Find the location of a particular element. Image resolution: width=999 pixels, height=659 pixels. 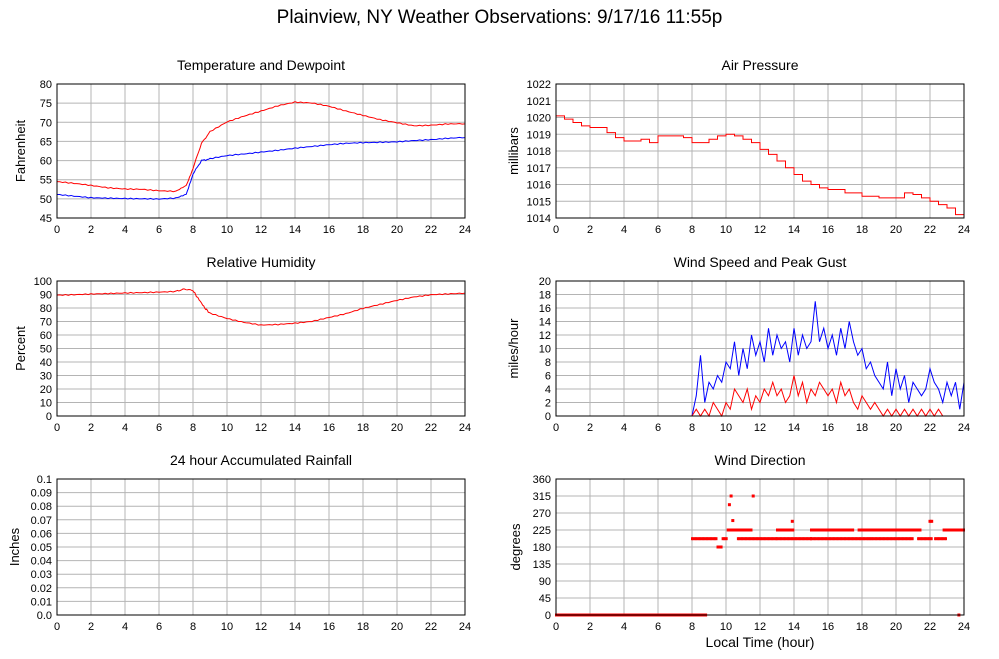

y-tick-label: 8 is located at coordinates (548, 363).